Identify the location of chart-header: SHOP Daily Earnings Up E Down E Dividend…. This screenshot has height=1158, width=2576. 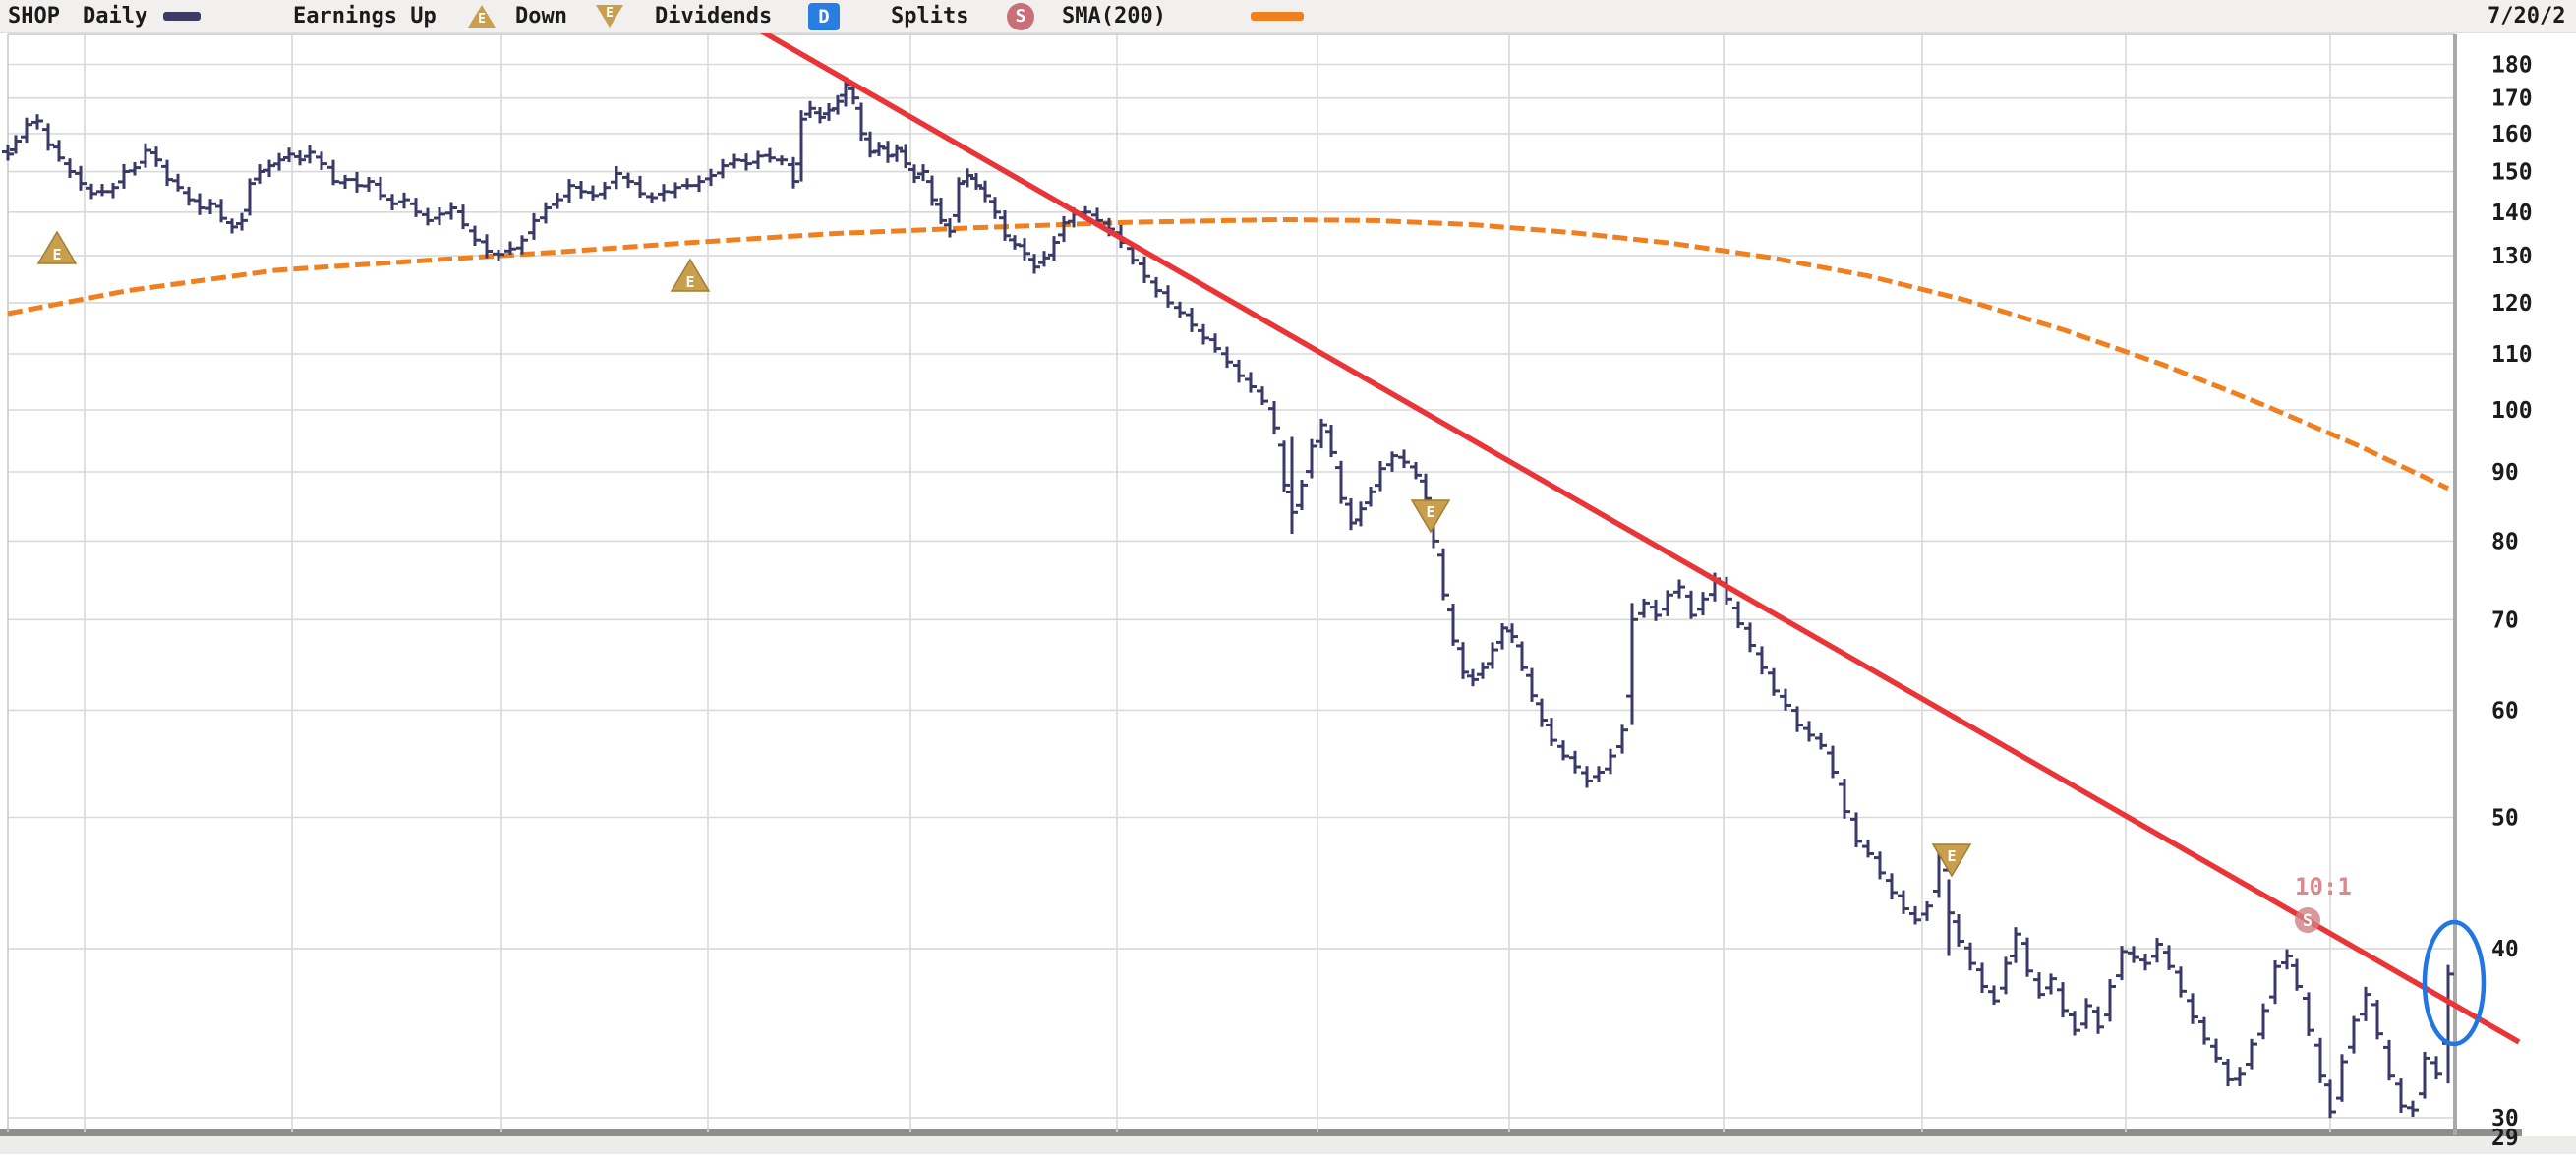
(1288, 16).